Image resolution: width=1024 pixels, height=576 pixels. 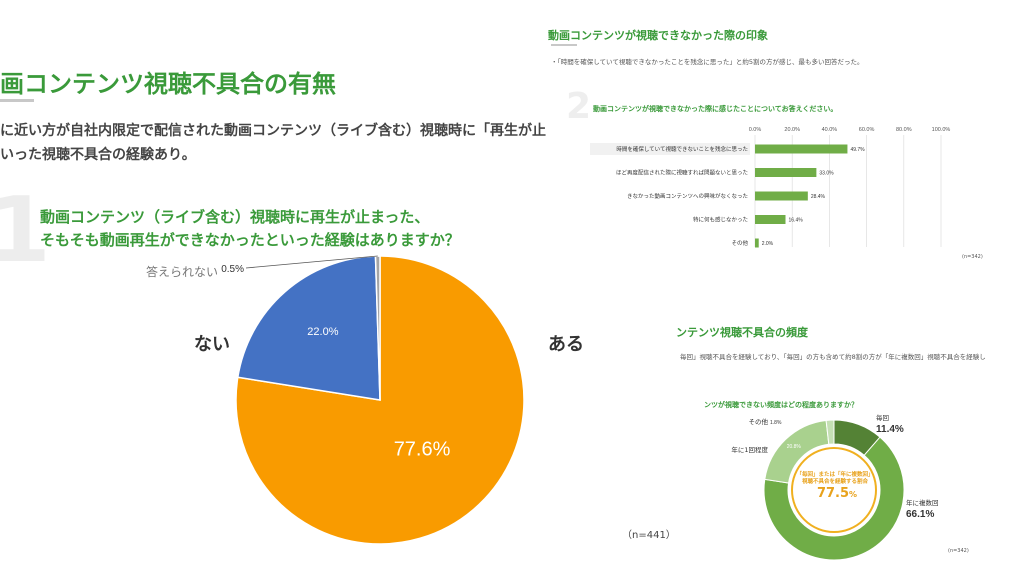 What do you see at coordinates (687, 196) in the screenshot?
I see `bar-category-label: きなかった動画コンテンツへの興味がなくなった` at bounding box center [687, 196].